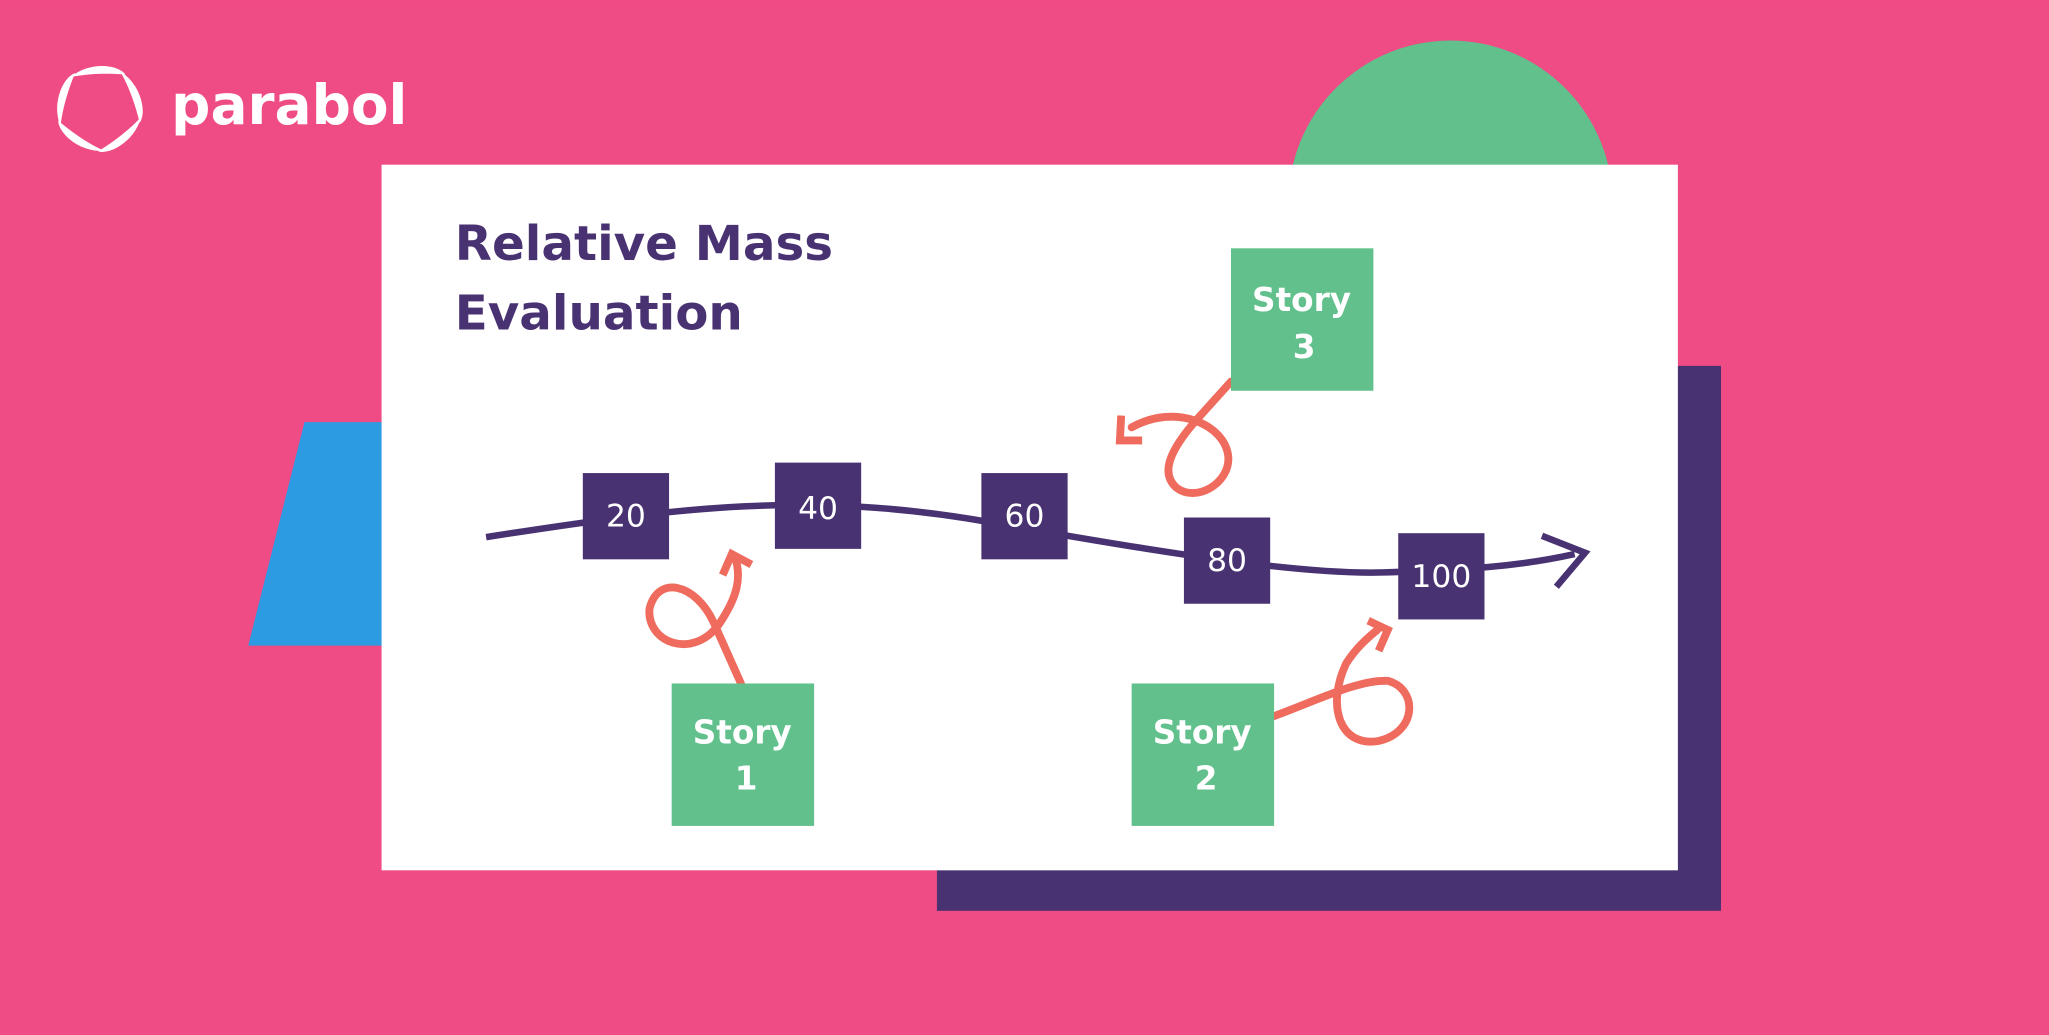  What do you see at coordinates (695, 621) in the screenshot?
I see `story-1-path` at bounding box center [695, 621].